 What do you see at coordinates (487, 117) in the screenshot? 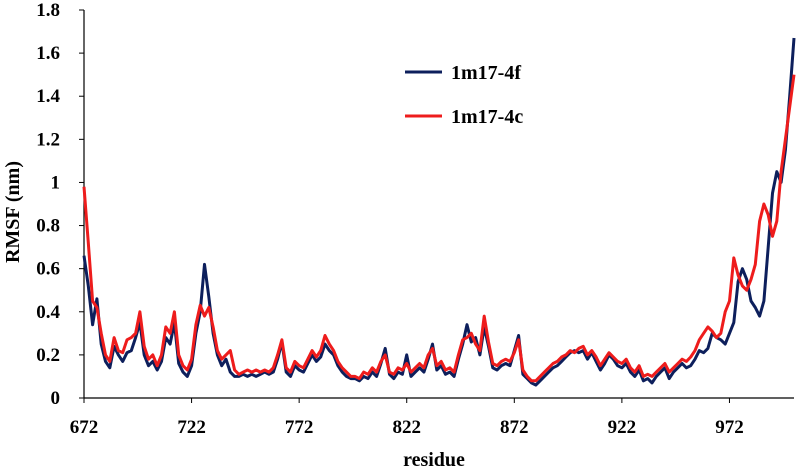
I see `legend-label-1m17-4c: 1m17-4c` at bounding box center [487, 117].